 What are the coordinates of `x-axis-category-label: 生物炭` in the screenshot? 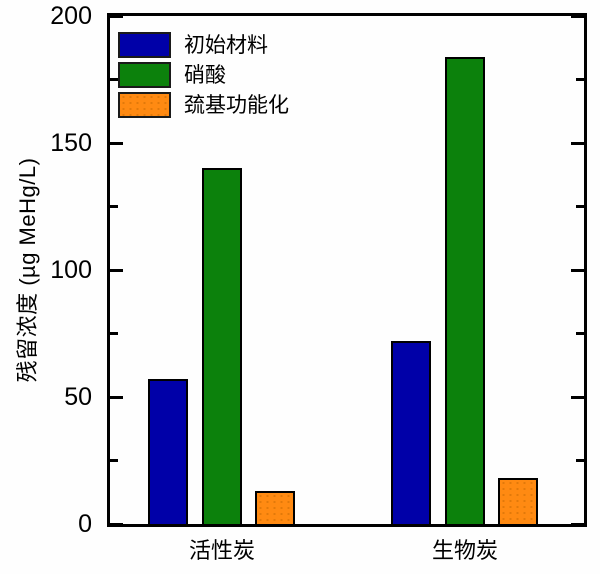 It's located at (464, 550).